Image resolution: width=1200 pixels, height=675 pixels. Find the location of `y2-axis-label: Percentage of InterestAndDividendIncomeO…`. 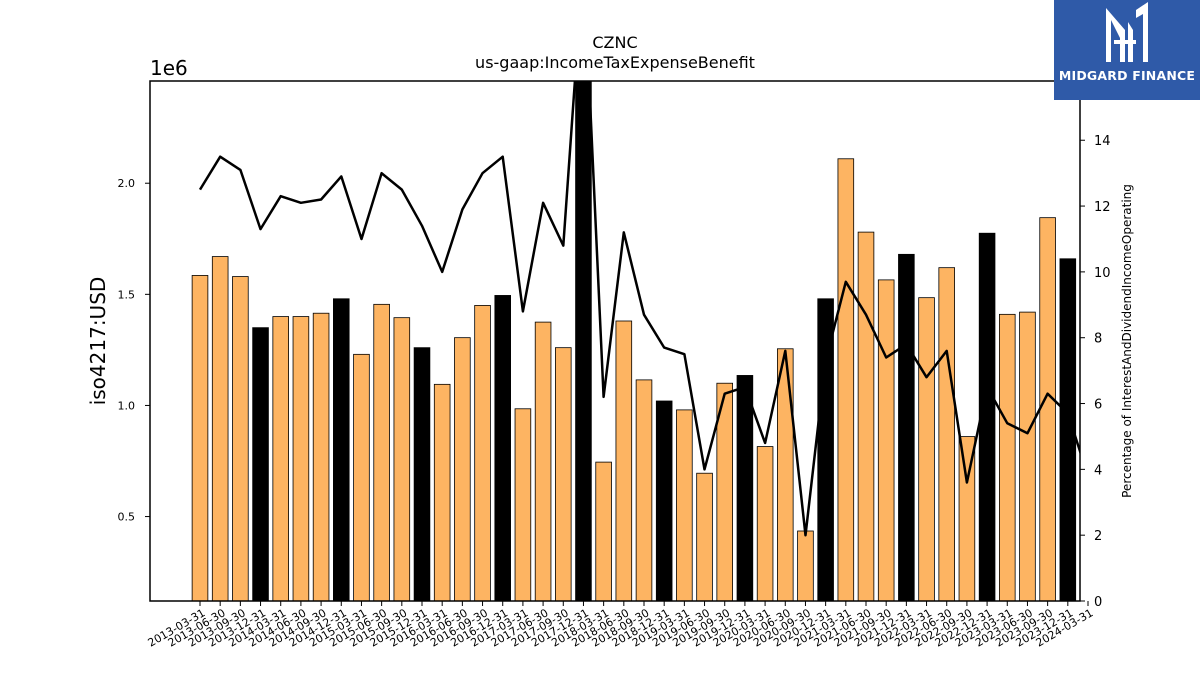

y2-axis-label: Percentage of InterestAndDividendIncomeO… is located at coordinates (1127, 341).